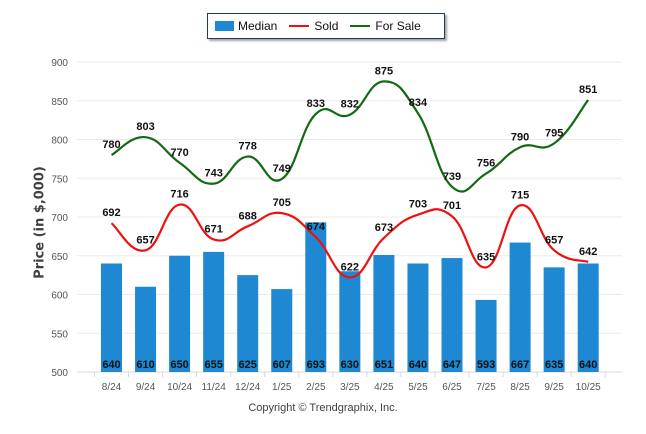 The width and height of the screenshot is (646, 434). What do you see at coordinates (520, 195) in the screenshot?
I see `point-label-sold: 715` at bounding box center [520, 195].